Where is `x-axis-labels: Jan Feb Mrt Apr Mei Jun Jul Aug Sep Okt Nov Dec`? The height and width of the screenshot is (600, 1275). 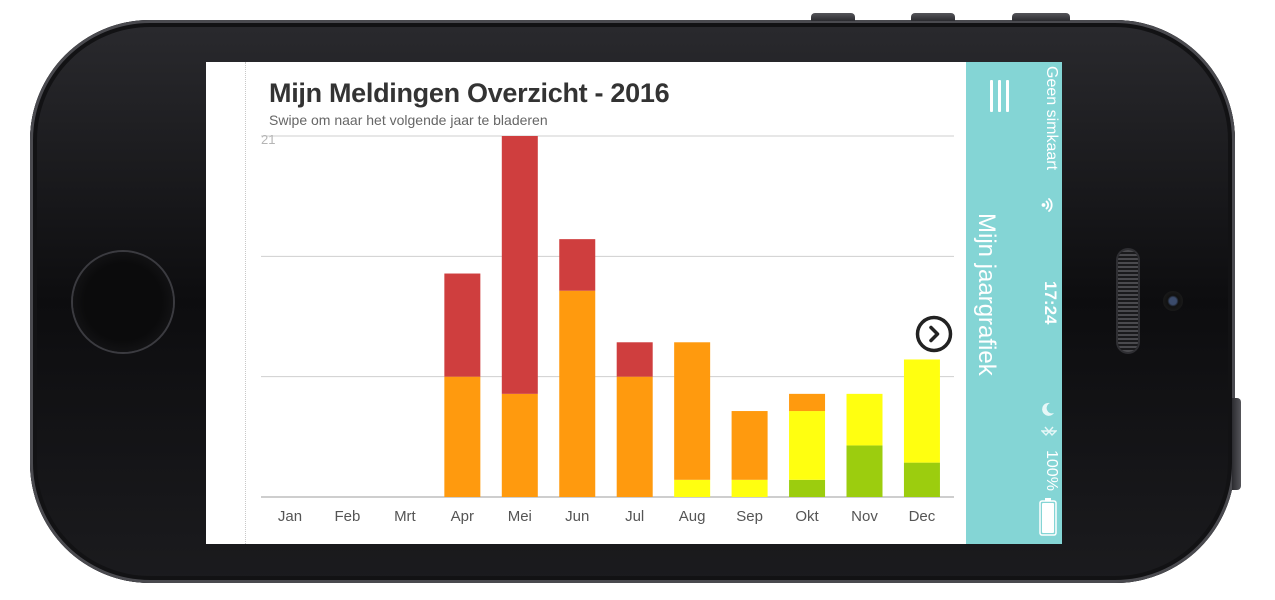 x-axis-labels: Jan Feb Mrt Apr Mei Jun Jul Aug Sep Okt Nov Dec is located at coordinates (607, 516).